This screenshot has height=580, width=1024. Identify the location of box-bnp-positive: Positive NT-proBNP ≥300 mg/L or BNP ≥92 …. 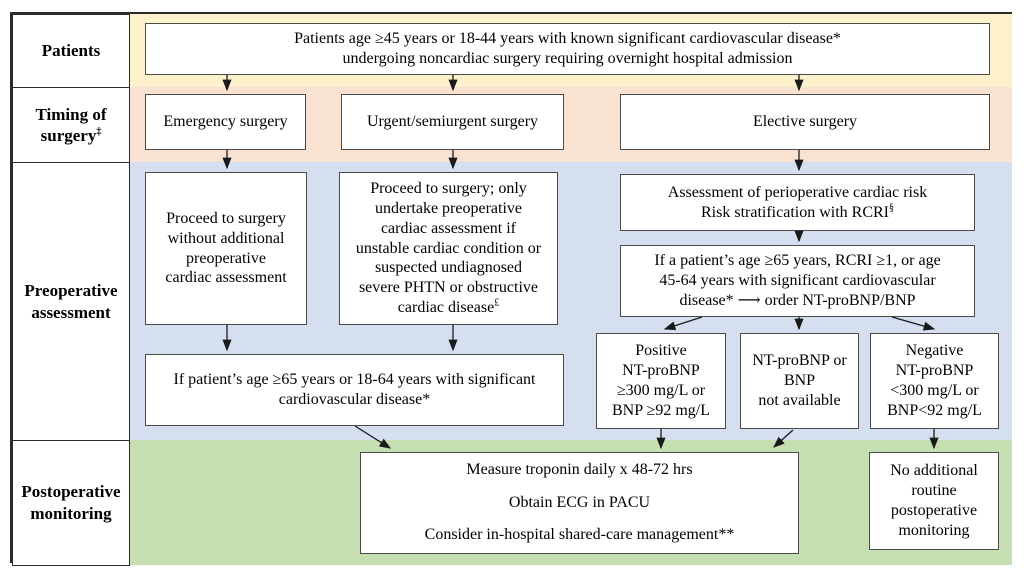
(661, 381).